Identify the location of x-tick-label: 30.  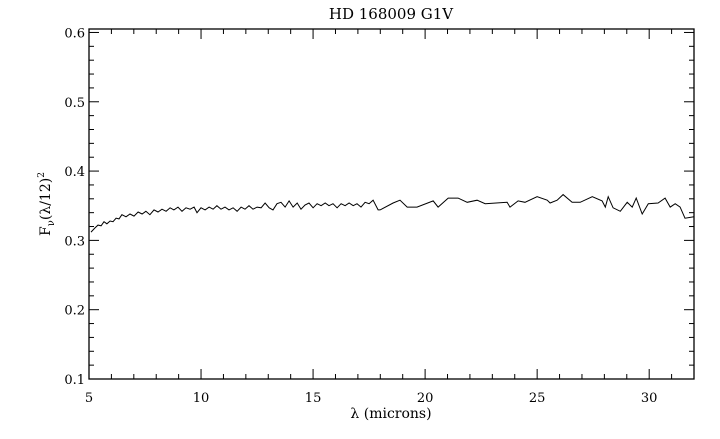
(649, 398).